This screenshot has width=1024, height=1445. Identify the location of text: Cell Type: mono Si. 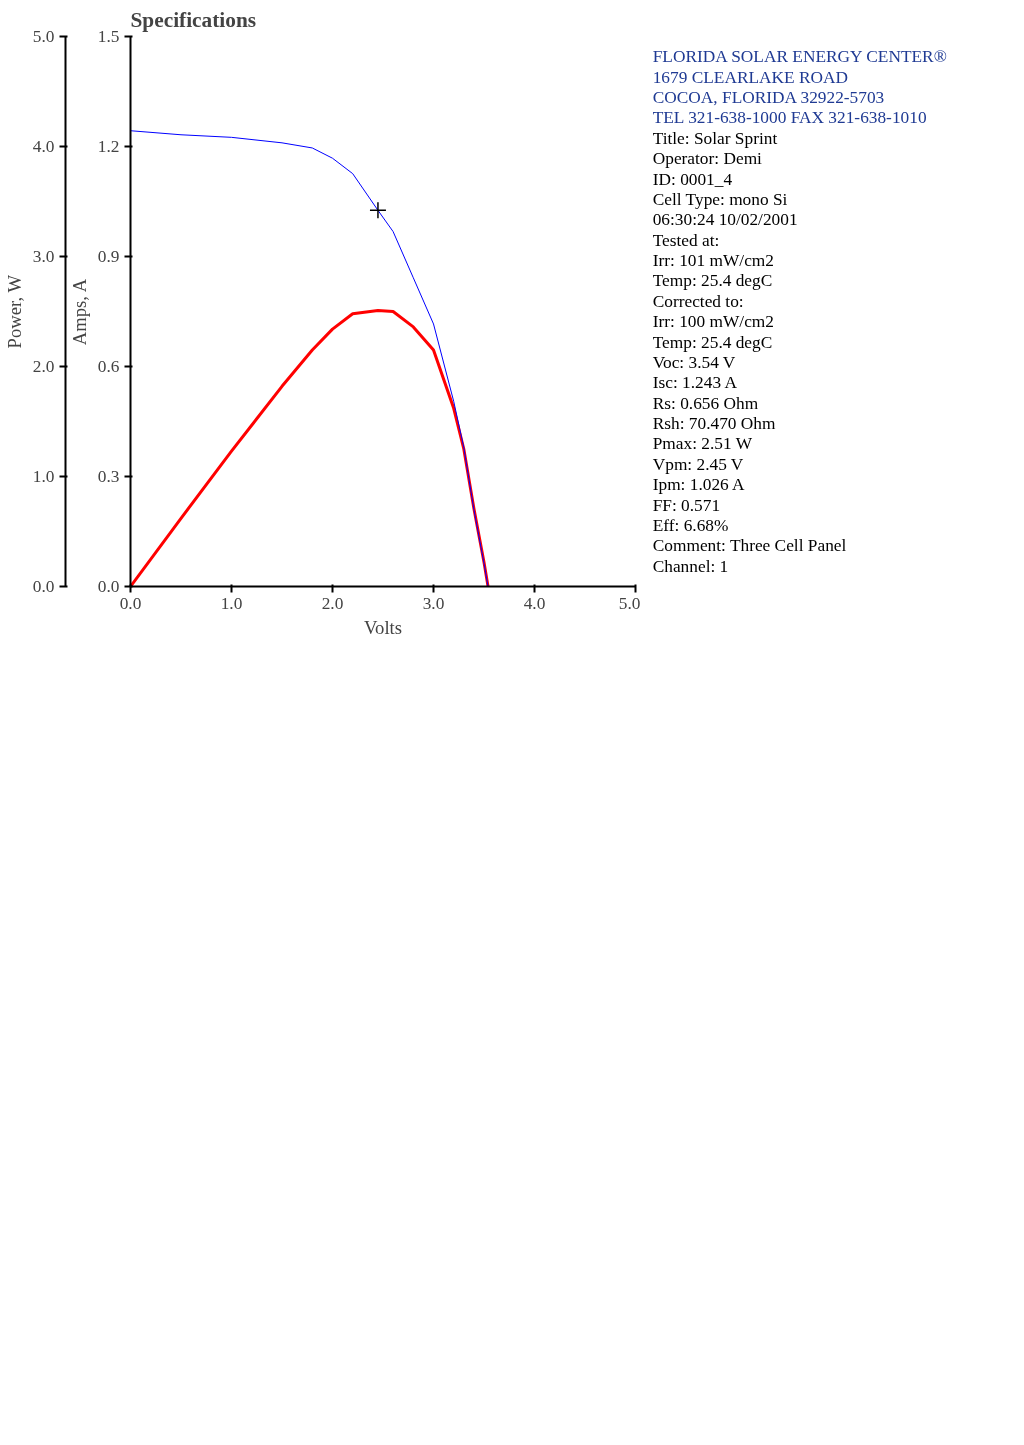
(720, 199).